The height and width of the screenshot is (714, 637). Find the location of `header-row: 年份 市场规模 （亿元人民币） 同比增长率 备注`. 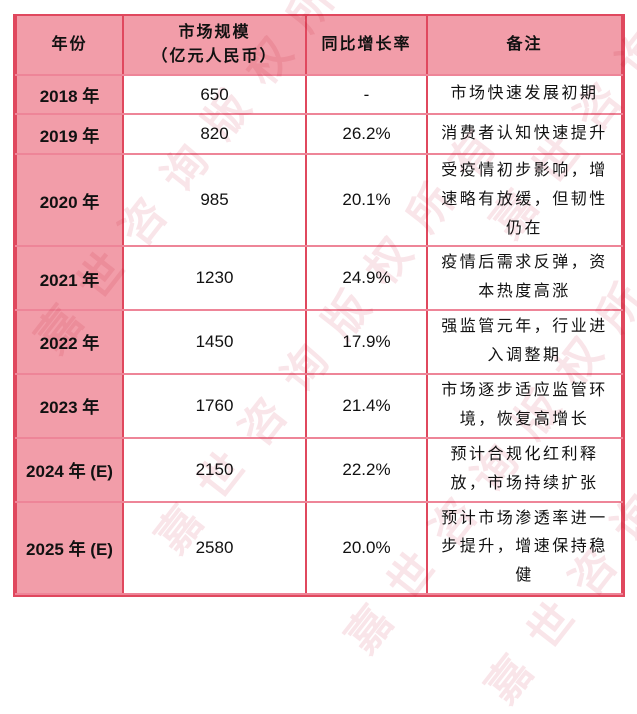

header-row: 年份 市场规模 （亿元人民币） 同比增长率 备注 is located at coordinates (319, 46).